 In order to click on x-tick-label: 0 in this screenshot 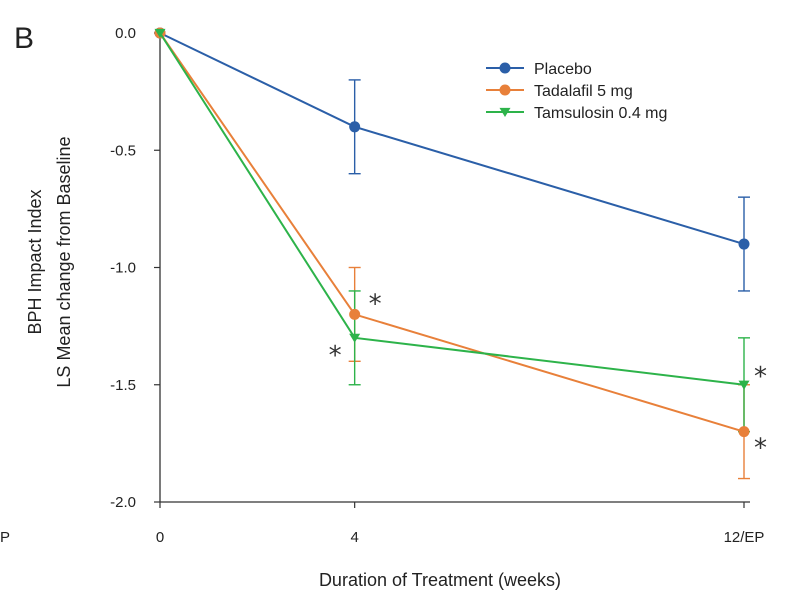, I will do `click(160, 537)`.